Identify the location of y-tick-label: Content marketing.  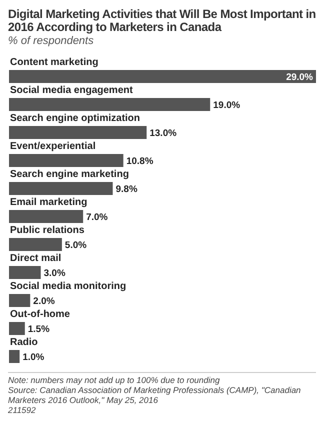
(54, 62).